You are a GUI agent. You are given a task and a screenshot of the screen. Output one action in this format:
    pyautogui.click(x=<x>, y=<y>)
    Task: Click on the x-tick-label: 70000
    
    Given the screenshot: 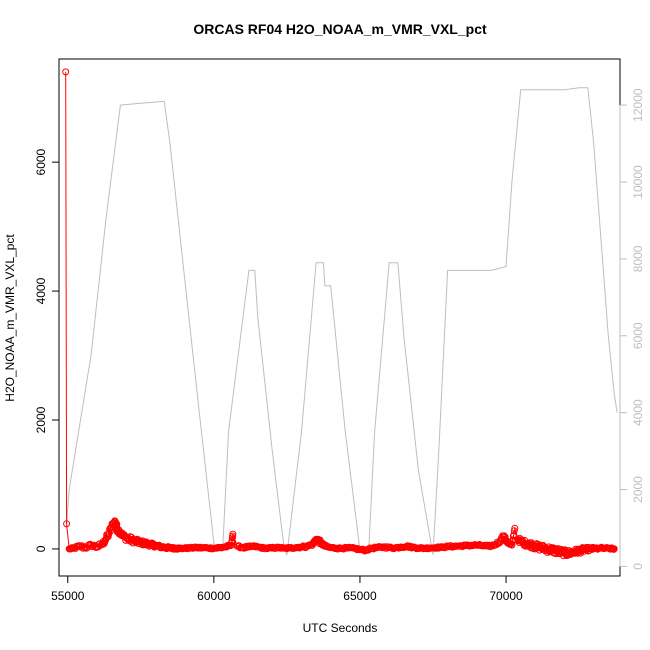 What is the action you would take?
    pyautogui.click(x=506, y=596)
    